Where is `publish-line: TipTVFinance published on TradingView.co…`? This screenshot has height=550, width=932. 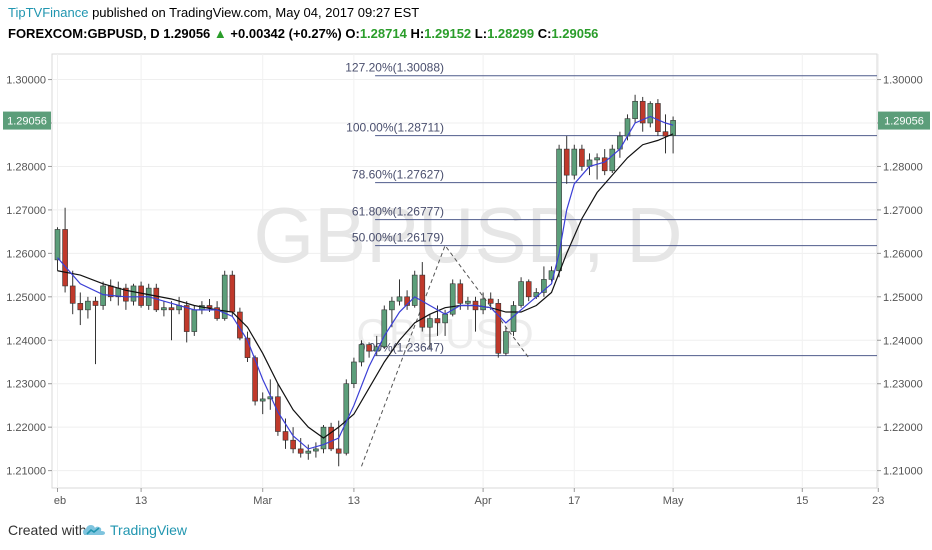
publish-line: TipTVFinance published on TradingView.co… is located at coordinates (213, 12).